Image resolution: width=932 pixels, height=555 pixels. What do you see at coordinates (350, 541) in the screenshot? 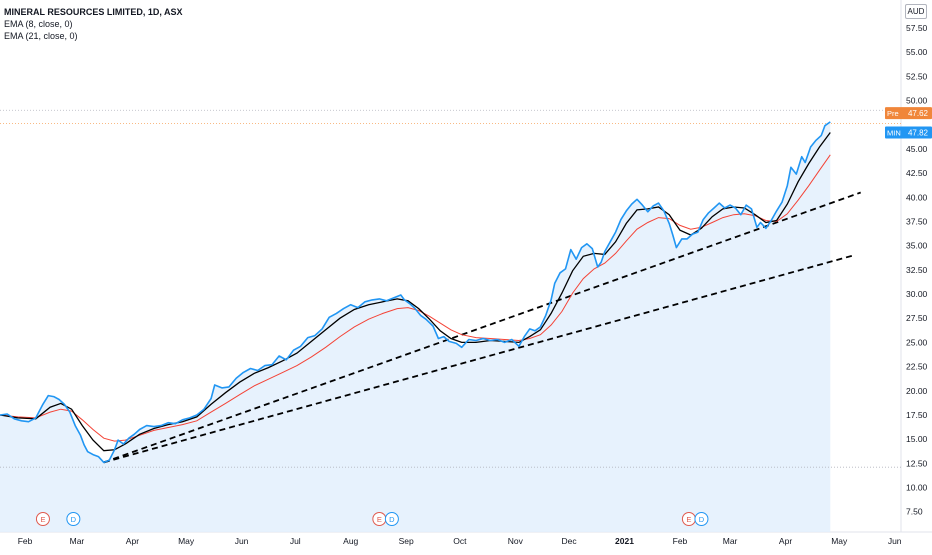
I see `x-tick-label: Aug` at bounding box center [350, 541].